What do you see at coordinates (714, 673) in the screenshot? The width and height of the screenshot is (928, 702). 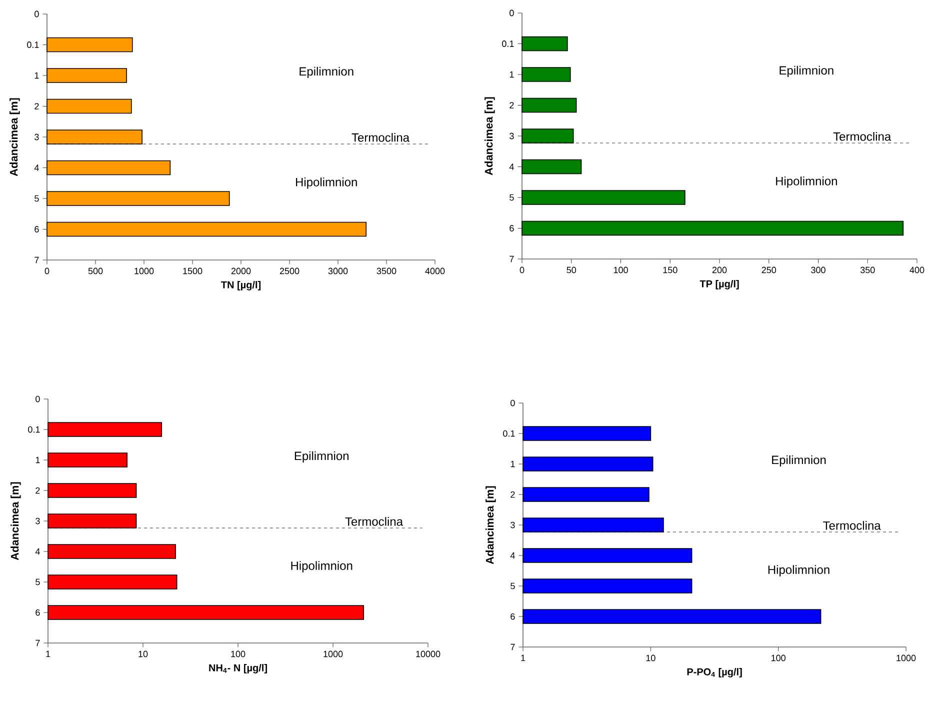 I see `x-axis-title: P-PO$_{4}$ [µg/l]` at bounding box center [714, 673].